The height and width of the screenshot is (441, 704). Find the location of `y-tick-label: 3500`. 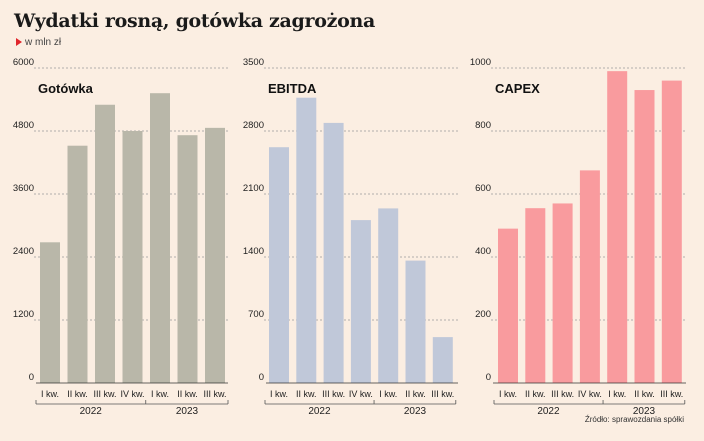

y-tick-label: 3500 is located at coordinates (253, 62).